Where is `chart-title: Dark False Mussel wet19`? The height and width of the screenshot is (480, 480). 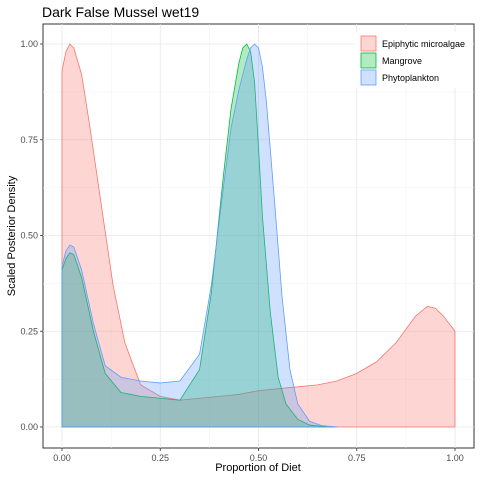
chart-title: Dark False Mussel wet19 is located at coordinates (120, 12).